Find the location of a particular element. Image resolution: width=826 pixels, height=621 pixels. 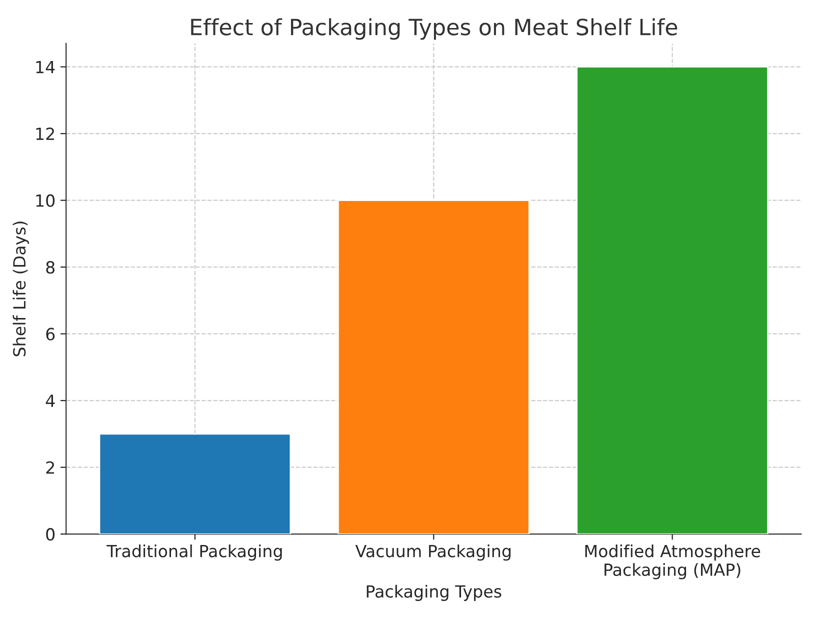

chart-title: Effect of Packaging Types on Meat Shelf Life is located at coordinates (434, 29).